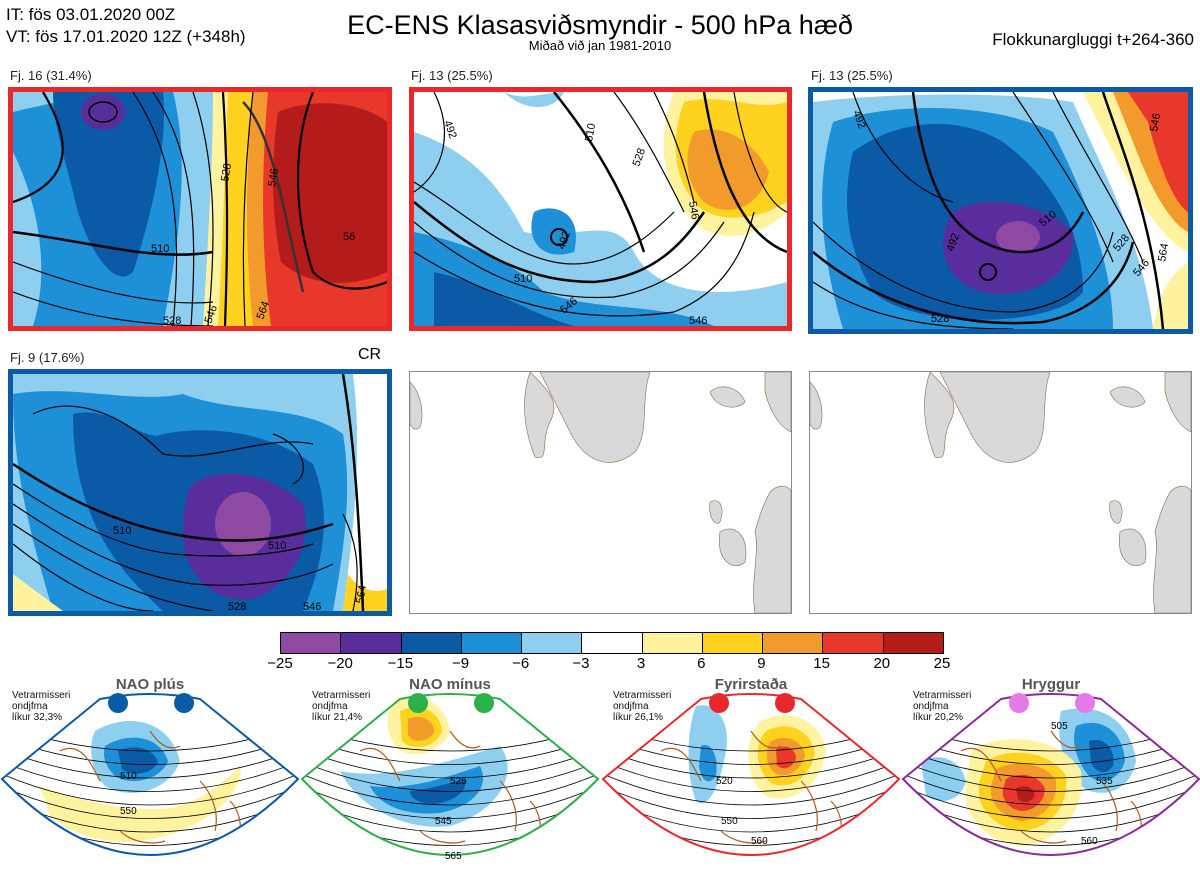  What do you see at coordinates (37, 717) in the screenshot?
I see `regime-info-line: líkur 32,3%` at bounding box center [37, 717].